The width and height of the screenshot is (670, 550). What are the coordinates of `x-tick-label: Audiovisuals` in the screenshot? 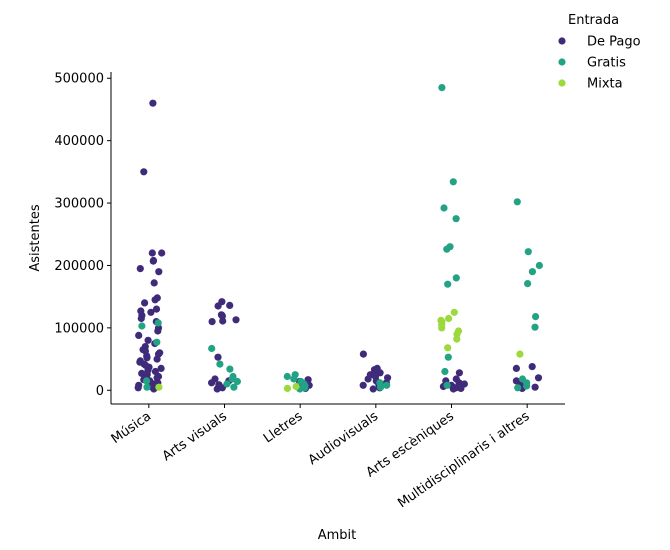 It's located at (344, 438).